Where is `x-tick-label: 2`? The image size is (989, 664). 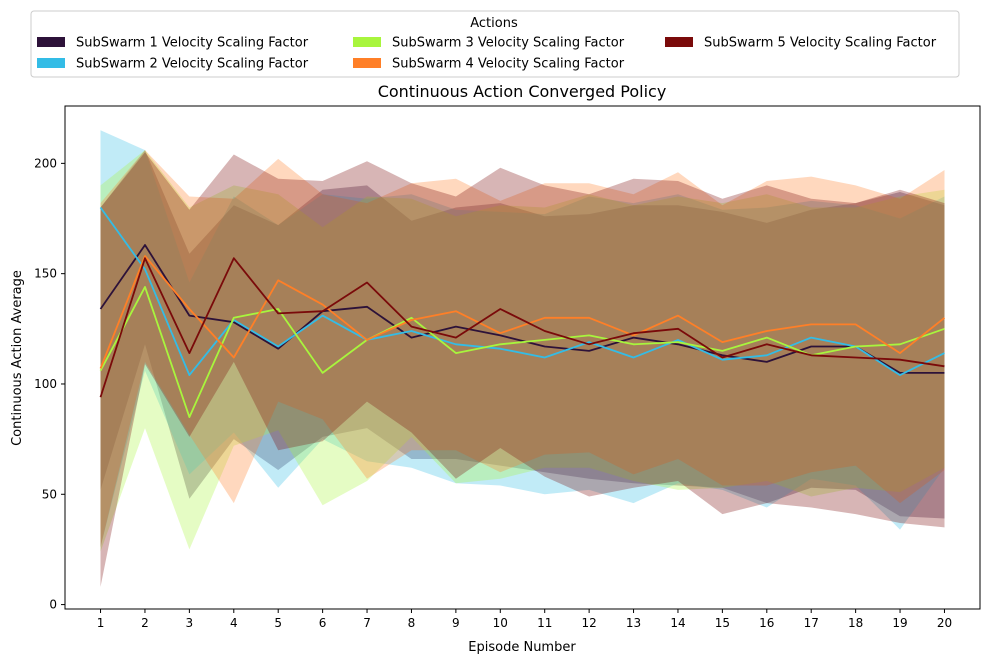
x-tick-label: 2 is located at coordinates (145, 623).